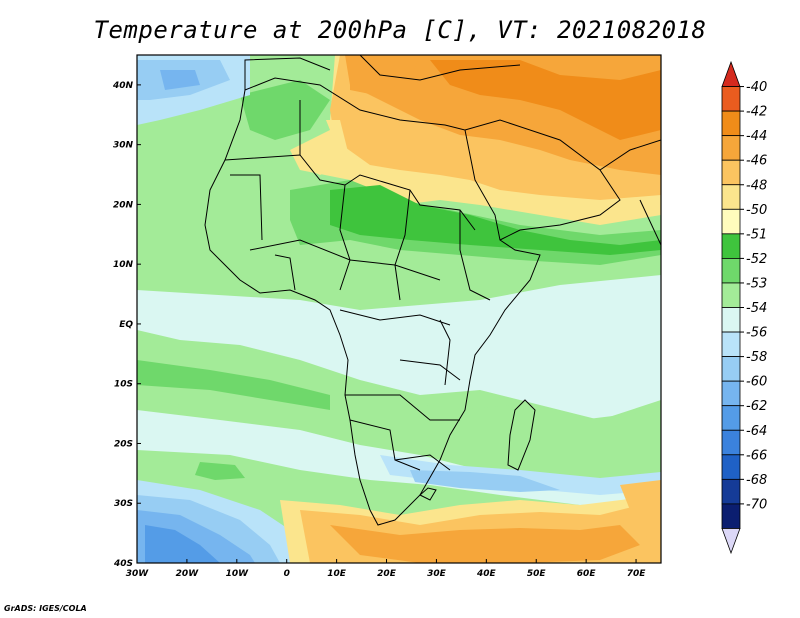  Describe the element at coordinates (756, 382) in the screenshot. I see `colorbar-label: -60` at that location.